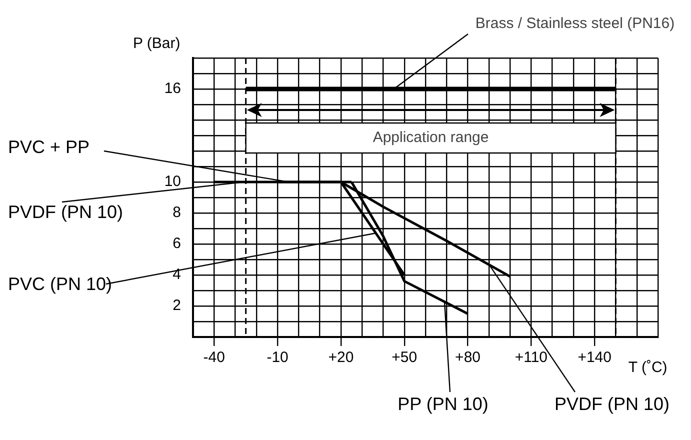 The image size is (691, 440). What do you see at coordinates (214, 357) in the screenshot?
I see `x-tick-label: -40` at bounding box center [214, 357].